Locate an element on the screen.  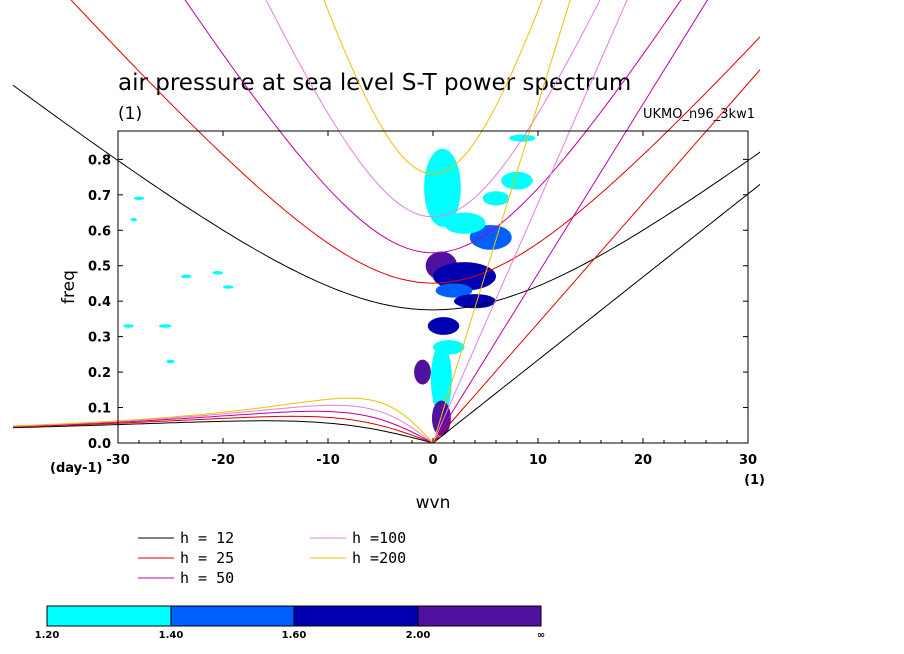
y-tick-label: 0.5 is located at coordinates (99, 267).